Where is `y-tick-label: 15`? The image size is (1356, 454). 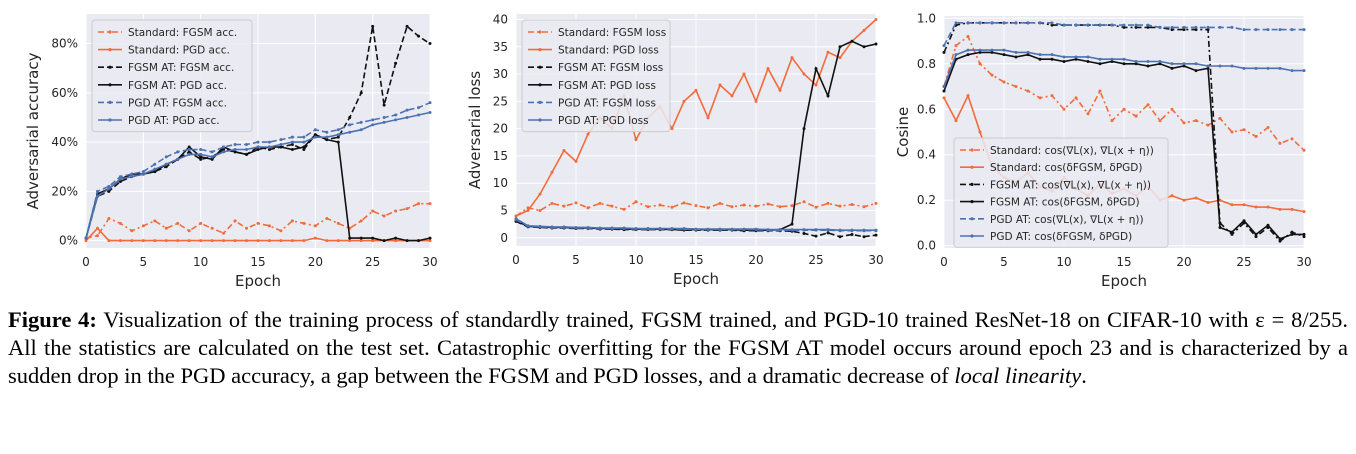
y-tick-label: 15 is located at coordinates (500, 156).